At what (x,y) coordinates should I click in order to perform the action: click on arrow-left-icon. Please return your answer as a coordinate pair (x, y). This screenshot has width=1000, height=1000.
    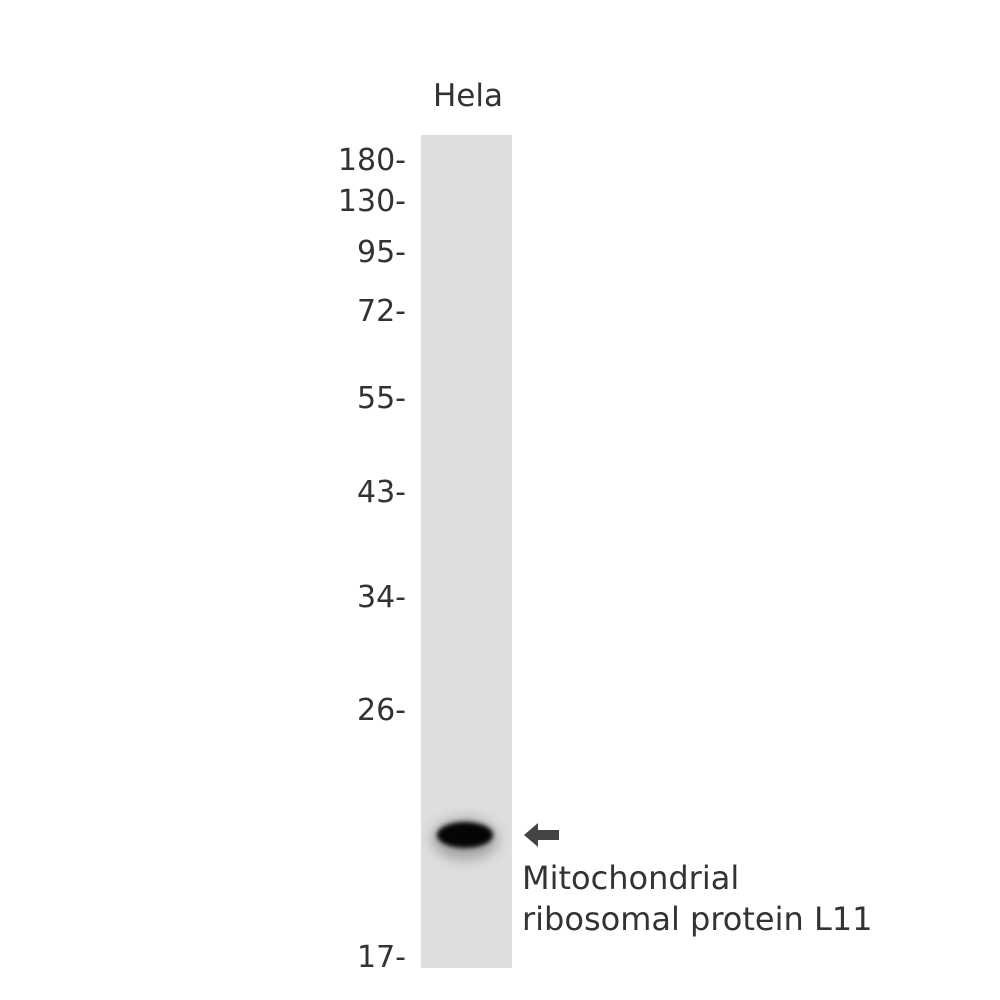
    Looking at the image, I should click on (541, 835).